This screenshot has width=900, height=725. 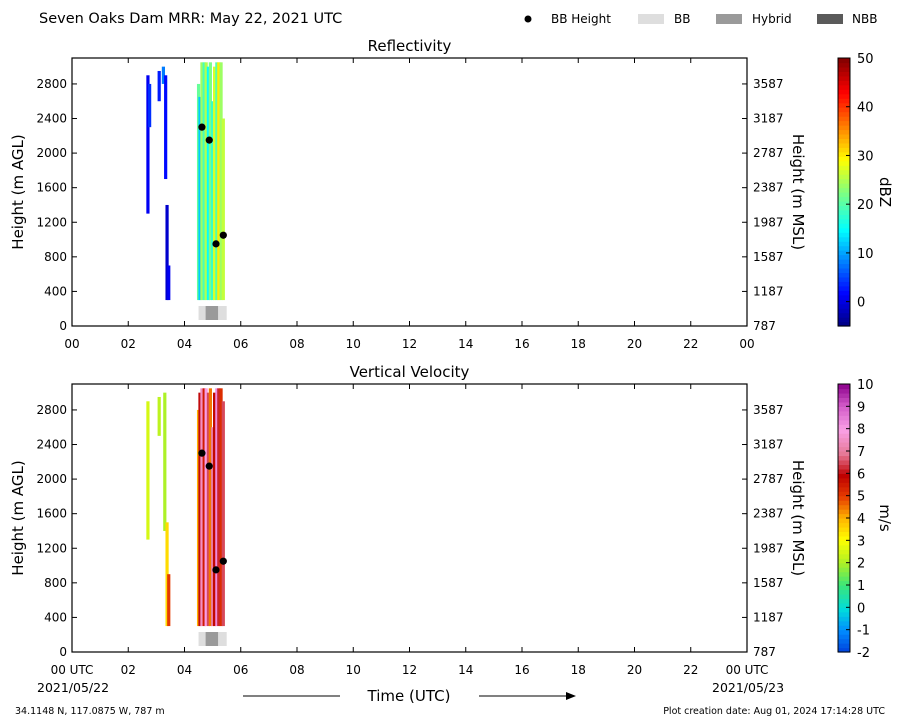 What do you see at coordinates (18, 517) in the screenshot?
I see `y-axis-label: Height (m AGL)` at bounding box center [18, 517].